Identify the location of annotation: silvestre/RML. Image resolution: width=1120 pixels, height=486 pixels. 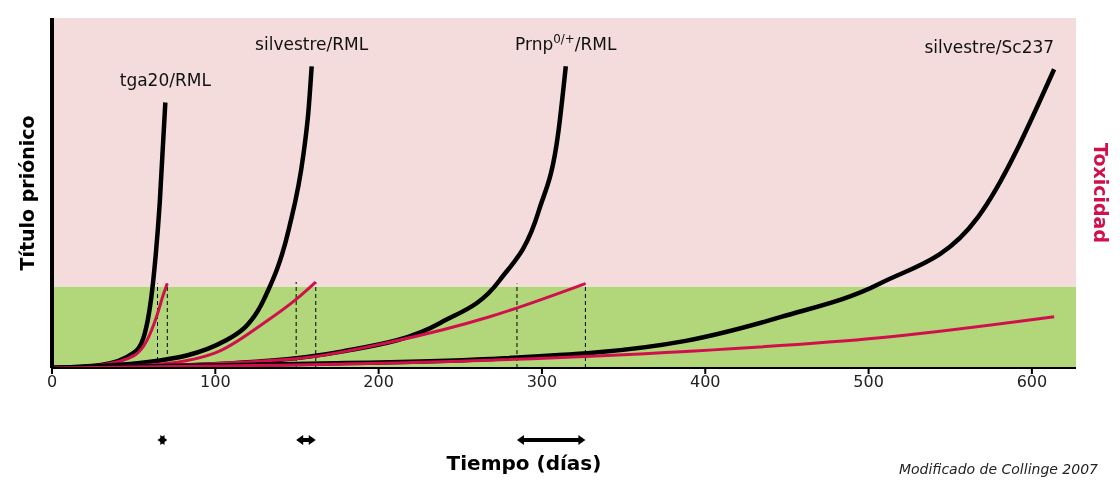
(312, 44).